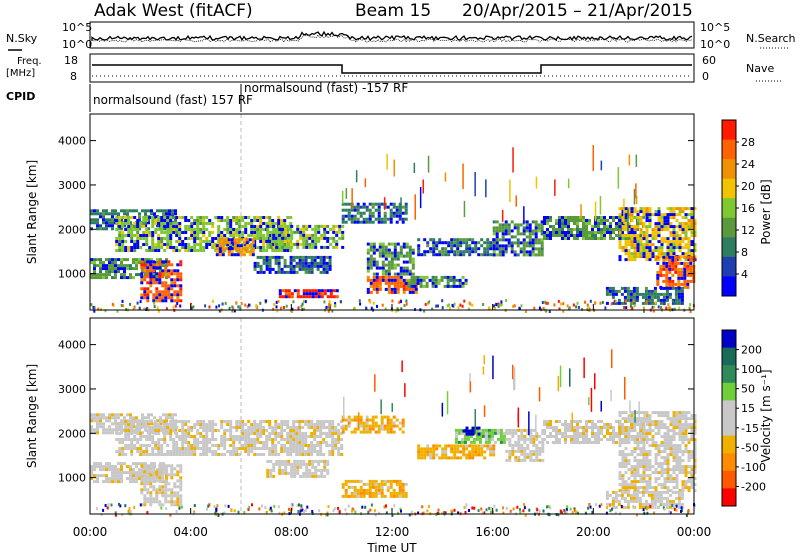 The height and width of the screenshot is (554, 800). What do you see at coordinates (420, 198) in the screenshot?
I see `scatter-streak` at bounding box center [420, 198].